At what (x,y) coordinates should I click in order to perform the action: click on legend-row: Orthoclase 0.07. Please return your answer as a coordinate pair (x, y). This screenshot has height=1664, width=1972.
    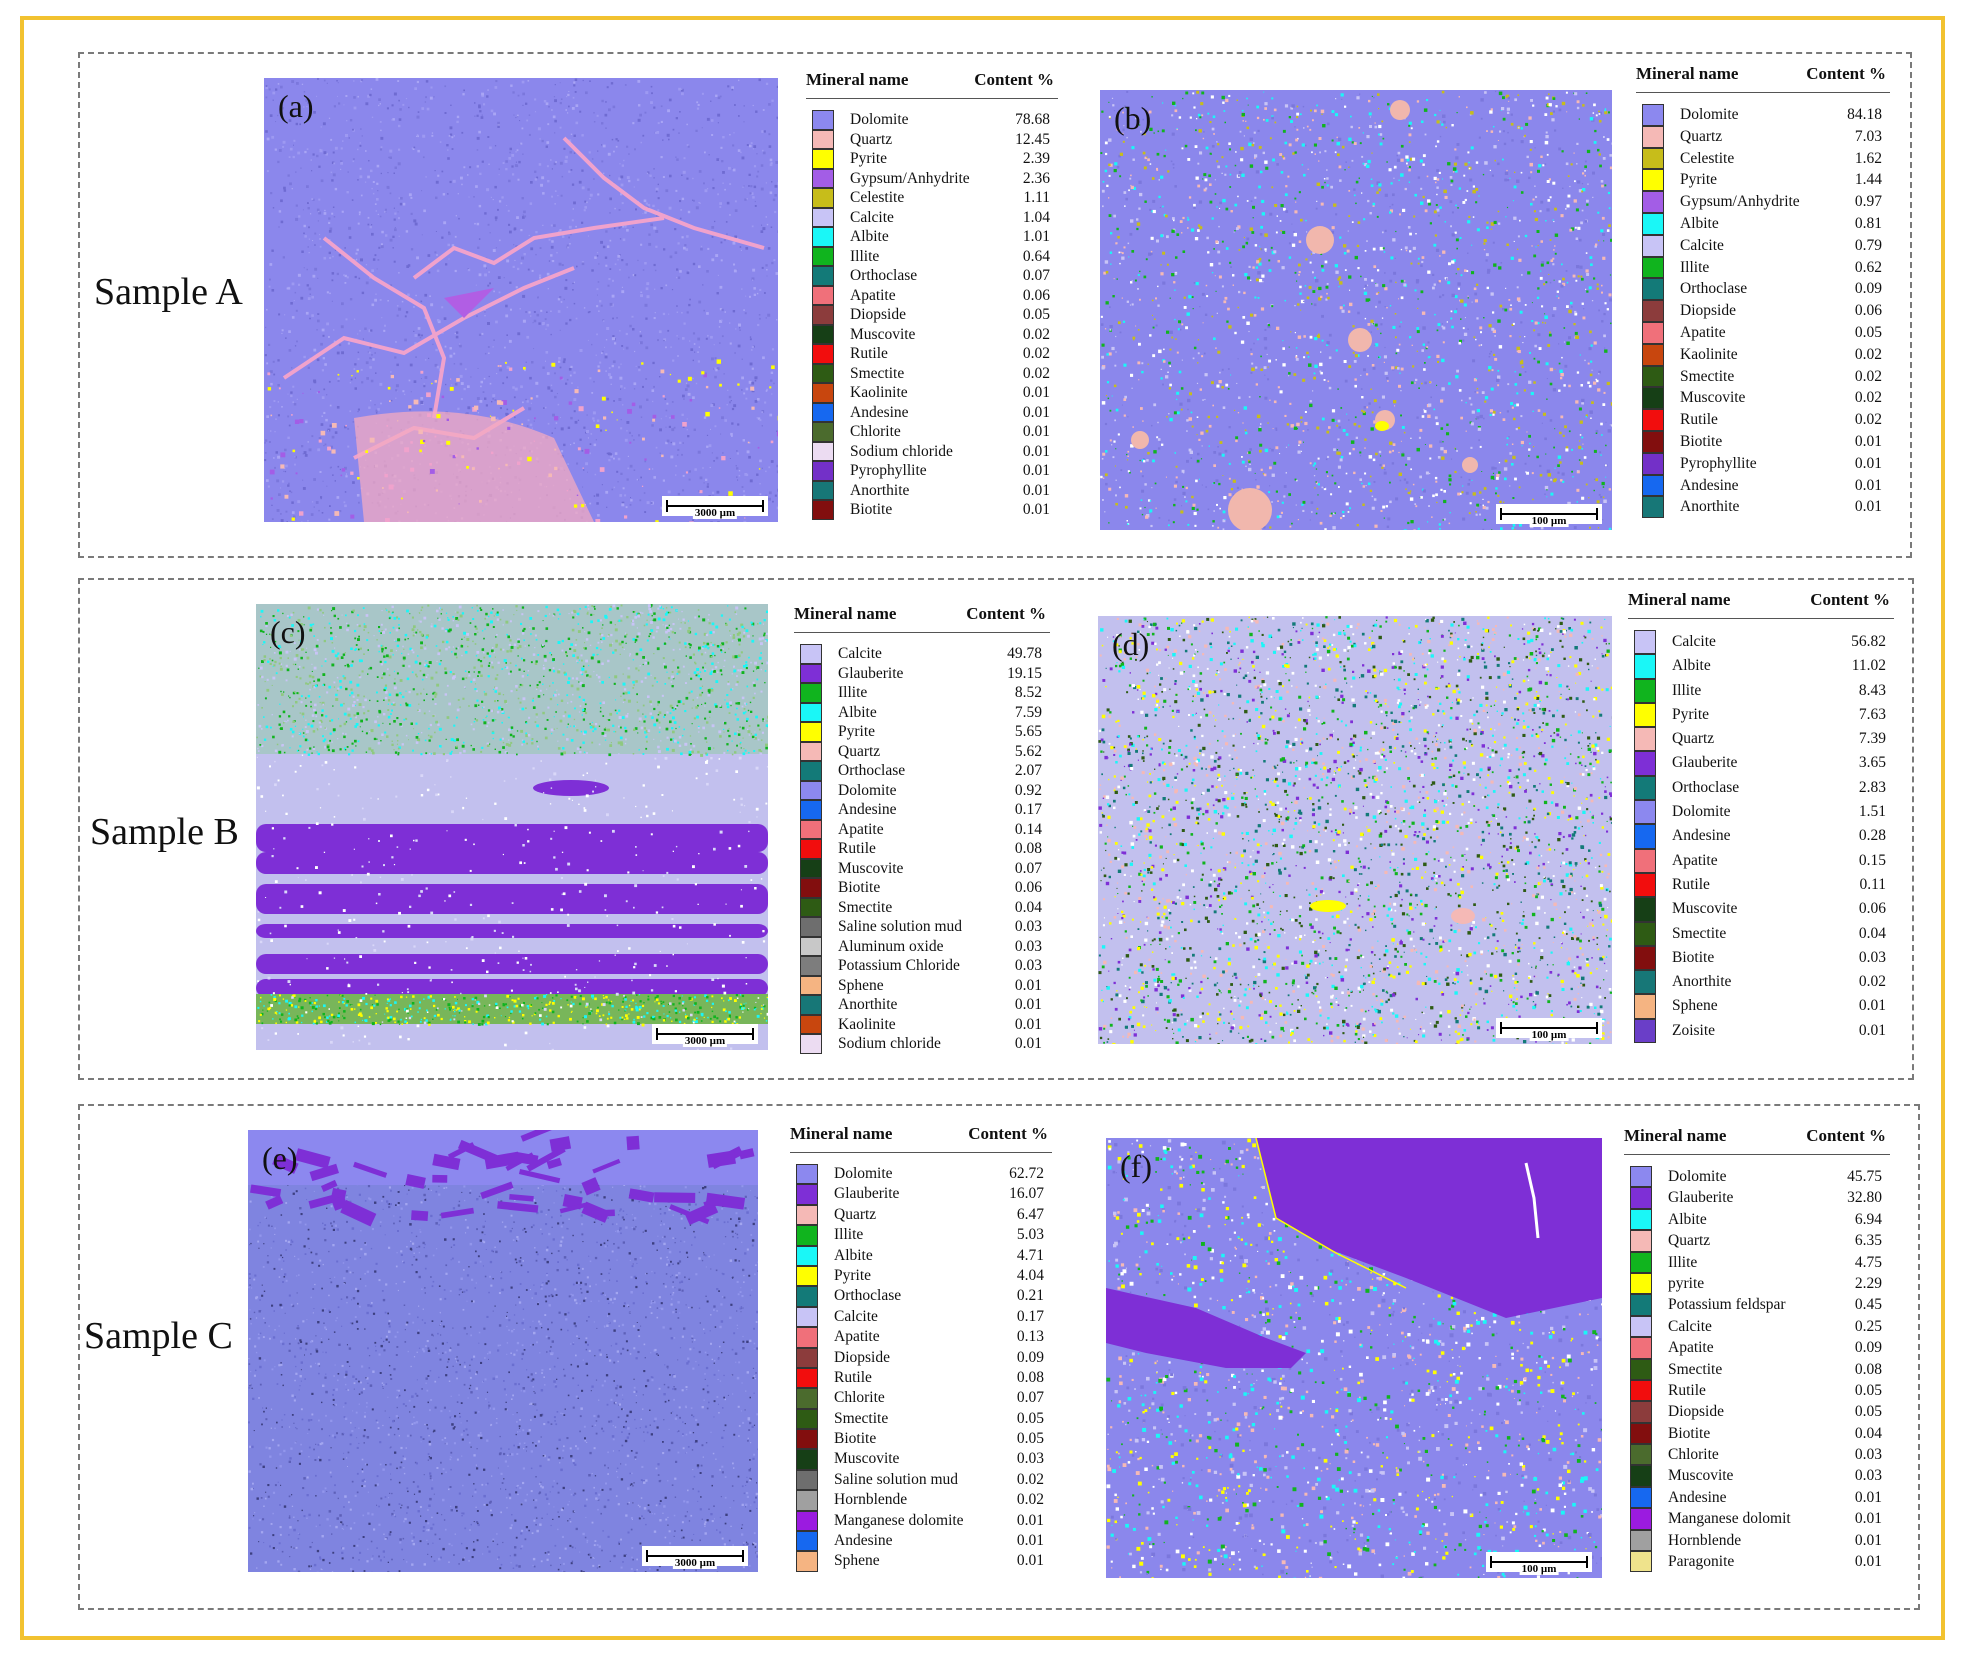
    Looking at the image, I should click on (932, 276).